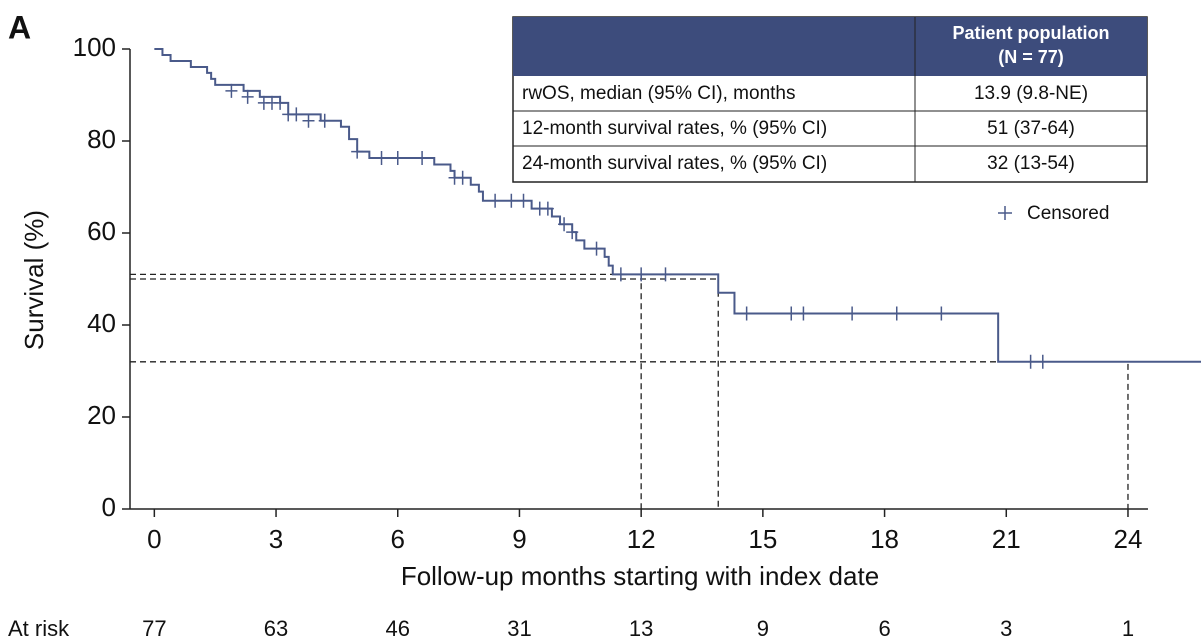 The width and height of the screenshot is (1201, 644). What do you see at coordinates (762, 539) in the screenshot?
I see `x-tick-label: 15` at bounding box center [762, 539].